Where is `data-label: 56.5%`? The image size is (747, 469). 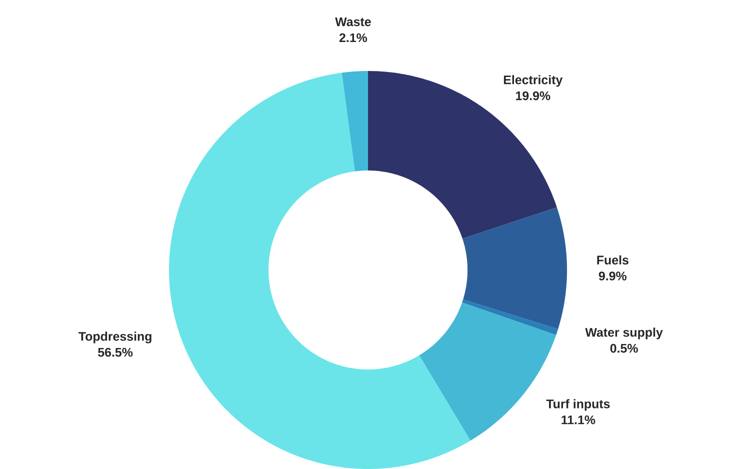 data-label: 56.5% is located at coordinates (115, 352).